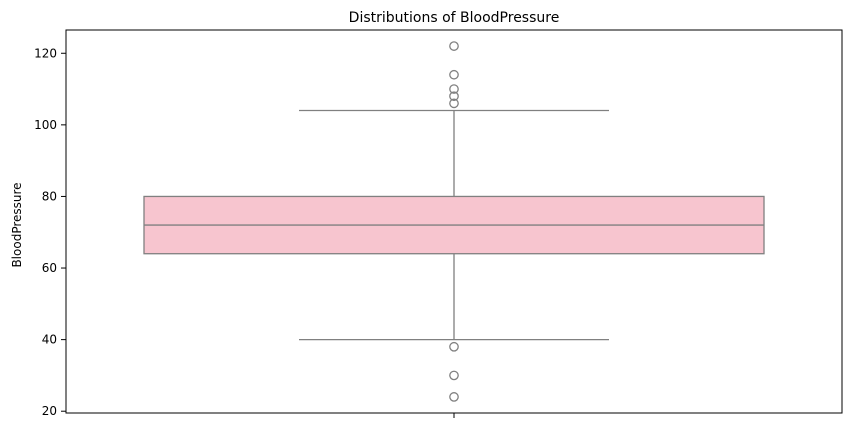  I want to click on y-tick-label: 60, so click(49, 268).